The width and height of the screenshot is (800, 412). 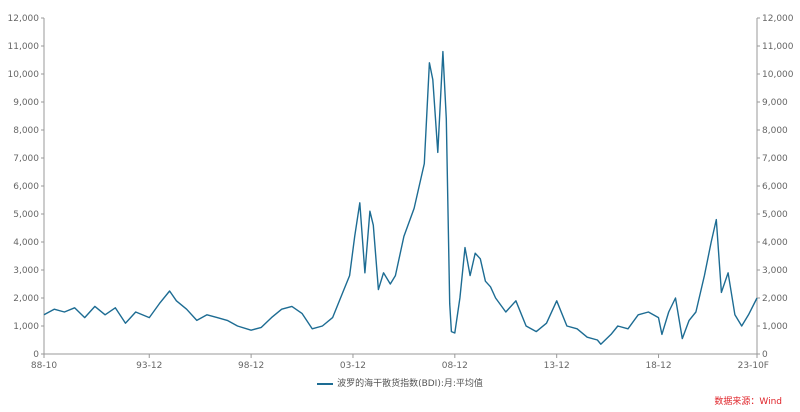 What do you see at coordinates (775, 131) in the screenshot?
I see `y-tick-label-right: 8,000` at bounding box center [775, 131].